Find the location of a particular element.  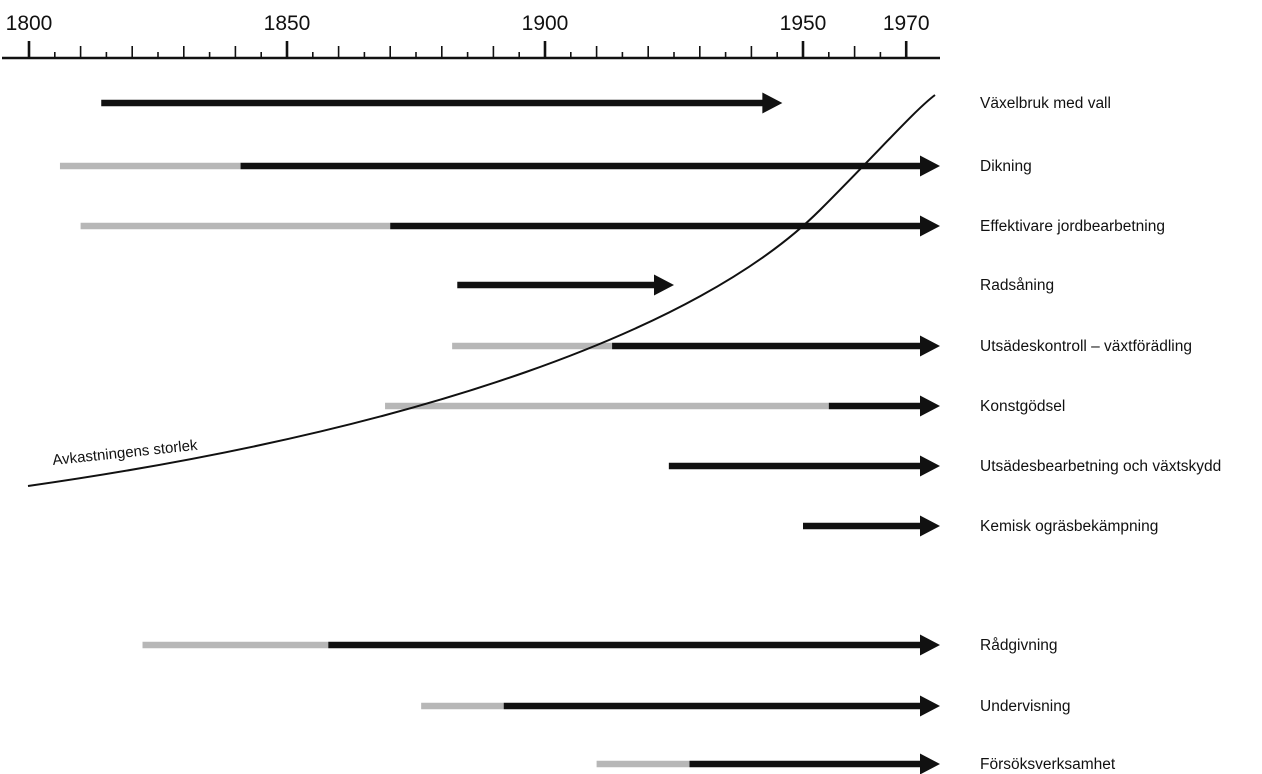

row-label: Dikning is located at coordinates (1006, 166).